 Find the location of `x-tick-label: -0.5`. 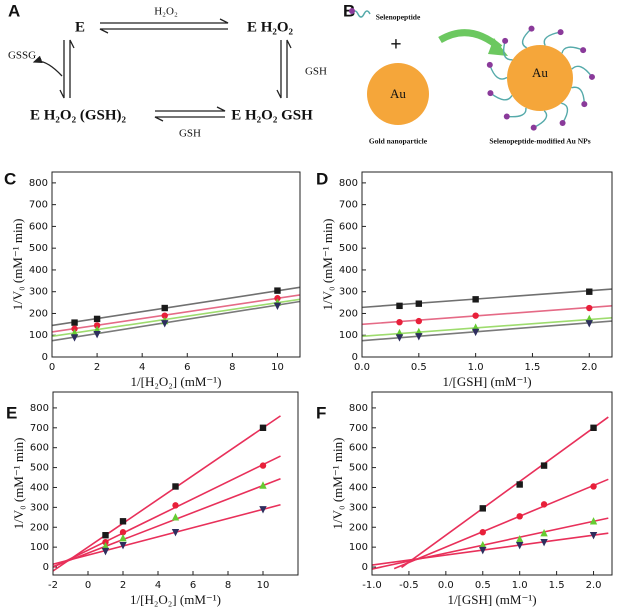

x-tick-label: -0.5 is located at coordinates (409, 585).